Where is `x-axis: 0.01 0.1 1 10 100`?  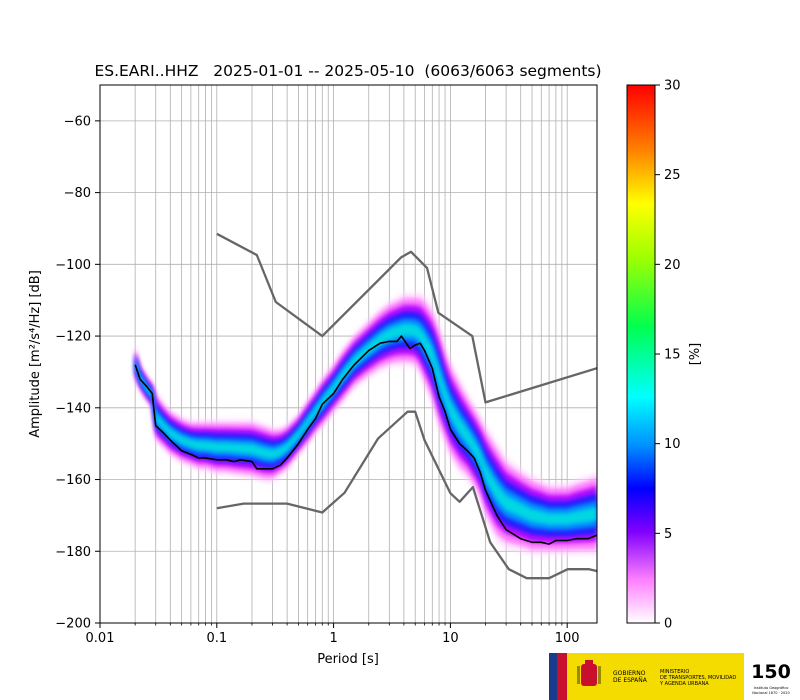 x-axis: 0.01 0.1 1 10 100 is located at coordinates (333, 634).